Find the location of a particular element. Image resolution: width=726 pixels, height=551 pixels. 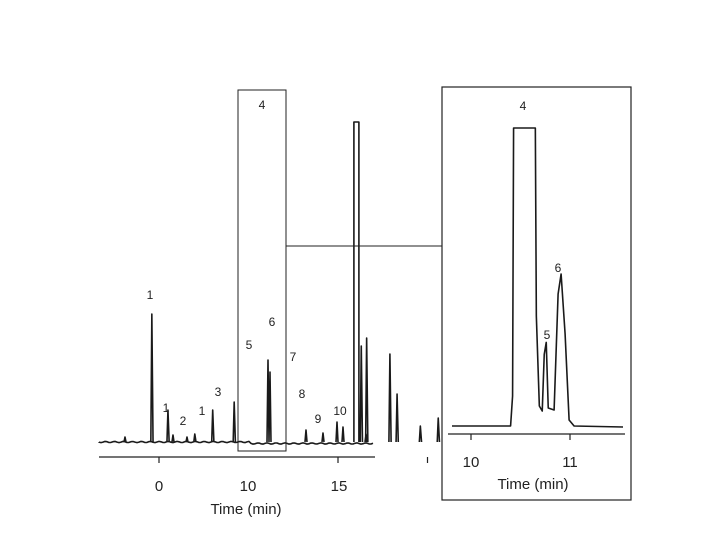

peak-label: 10 is located at coordinates (340, 411).